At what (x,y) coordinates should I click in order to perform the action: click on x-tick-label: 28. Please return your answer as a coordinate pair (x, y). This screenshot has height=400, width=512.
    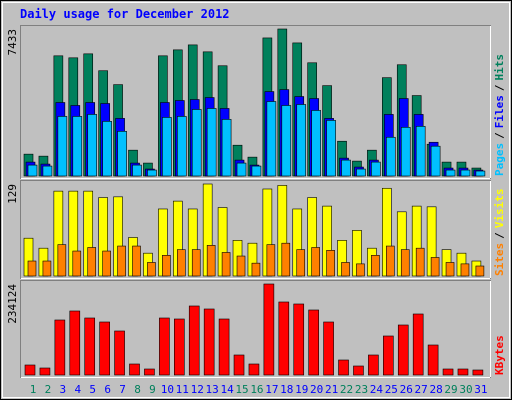
    Looking at the image, I should click on (435, 389).